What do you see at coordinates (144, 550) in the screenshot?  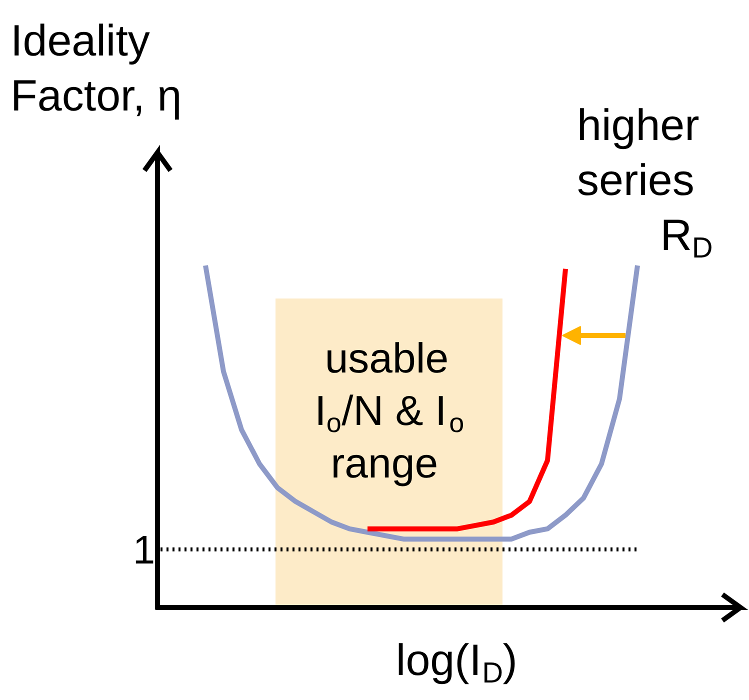 I see `text: 1` at bounding box center [144, 550].